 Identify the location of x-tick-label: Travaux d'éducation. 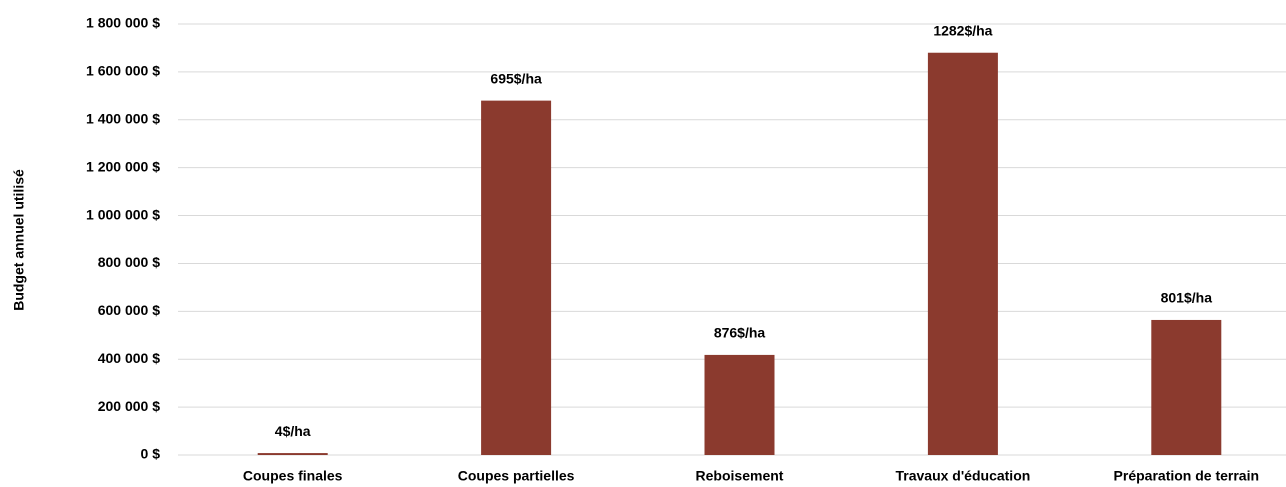
(962, 476).